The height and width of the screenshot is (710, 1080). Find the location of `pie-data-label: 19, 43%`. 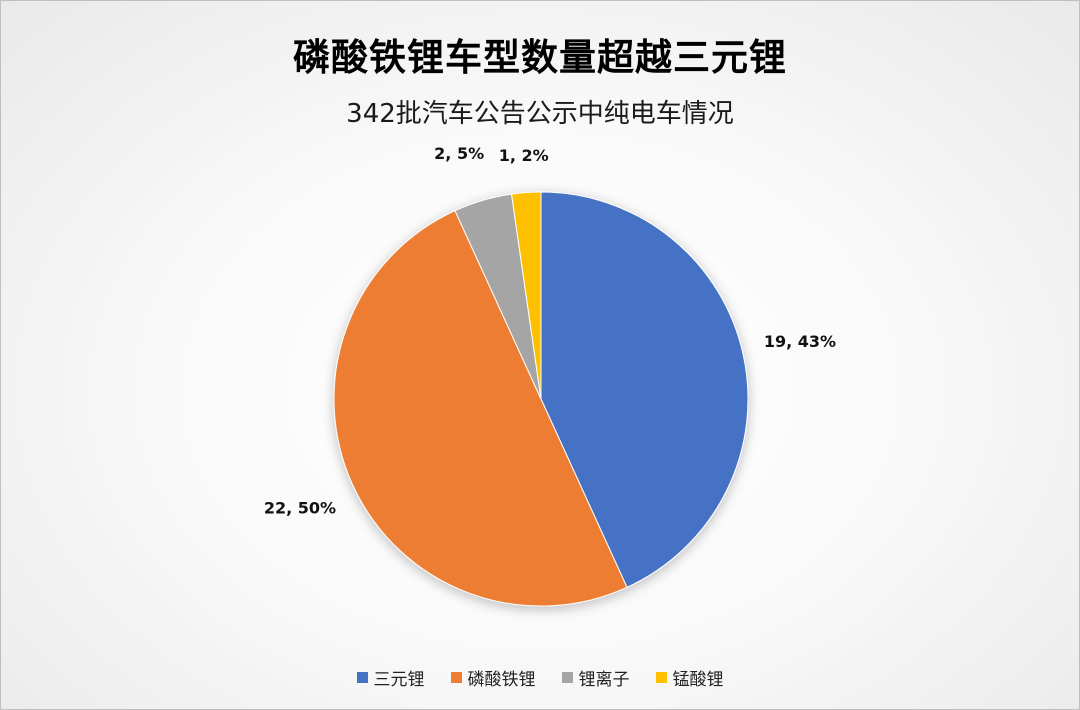

pie-data-label: 19, 43% is located at coordinates (800, 341).